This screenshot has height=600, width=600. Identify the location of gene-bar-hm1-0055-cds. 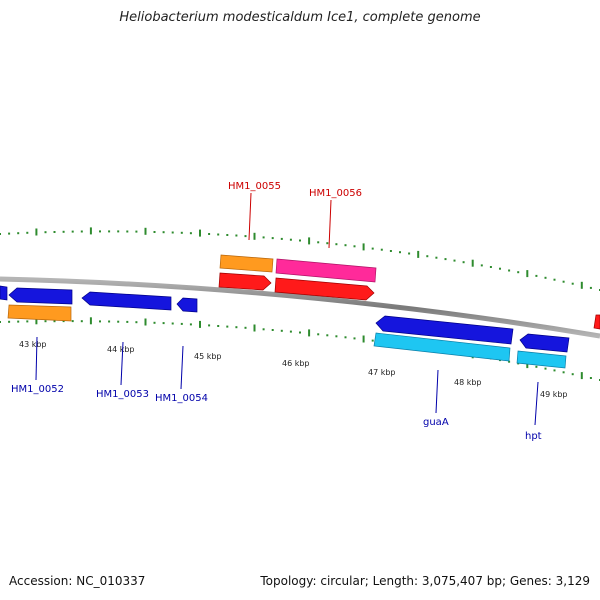
(246, 263).